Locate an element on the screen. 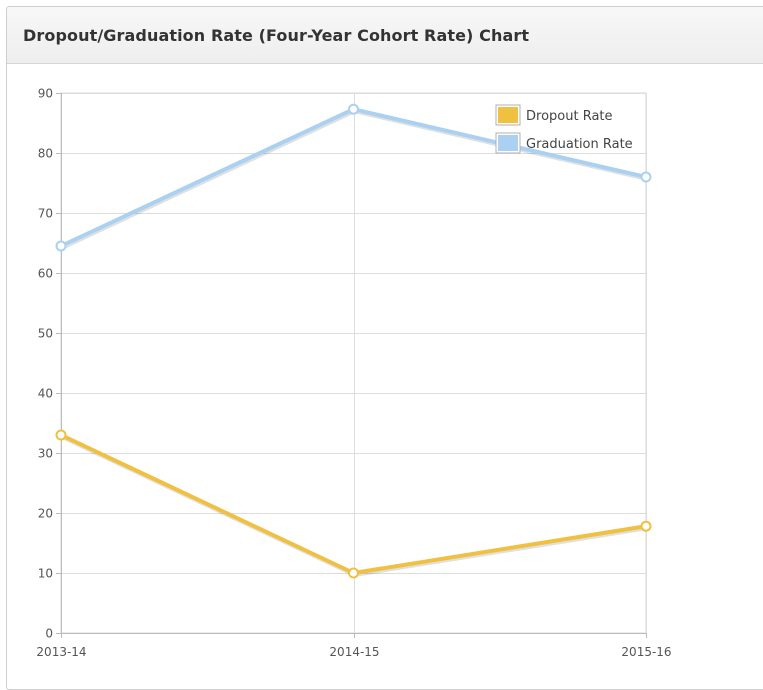  y-tick-label: 90 is located at coordinates (45, 94).